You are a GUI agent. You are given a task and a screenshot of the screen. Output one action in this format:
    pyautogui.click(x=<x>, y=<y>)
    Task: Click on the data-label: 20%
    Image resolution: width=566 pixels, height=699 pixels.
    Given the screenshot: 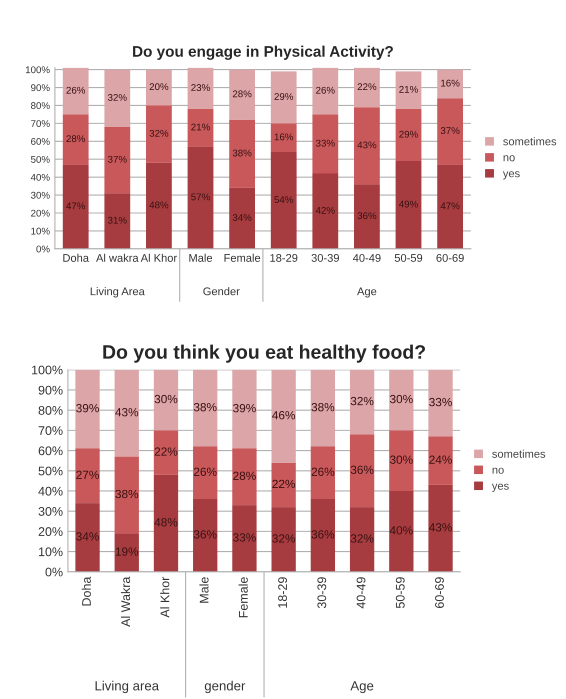 What is the action you would take?
    pyautogui.click(x=159, y=86)
    